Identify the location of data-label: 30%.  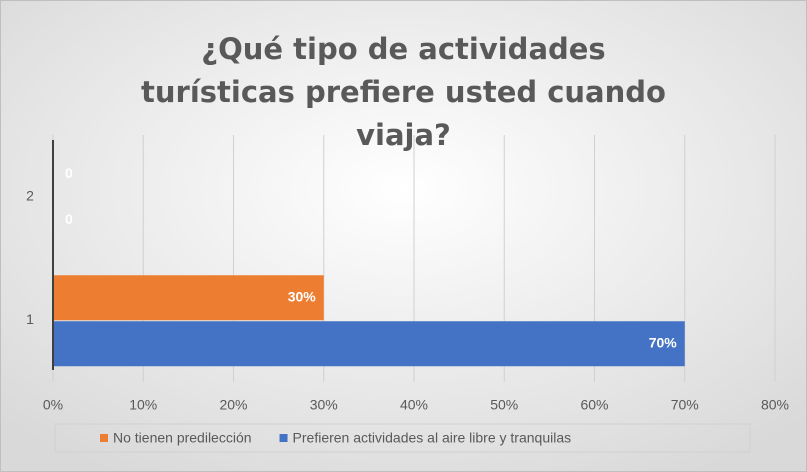
(302, 296).